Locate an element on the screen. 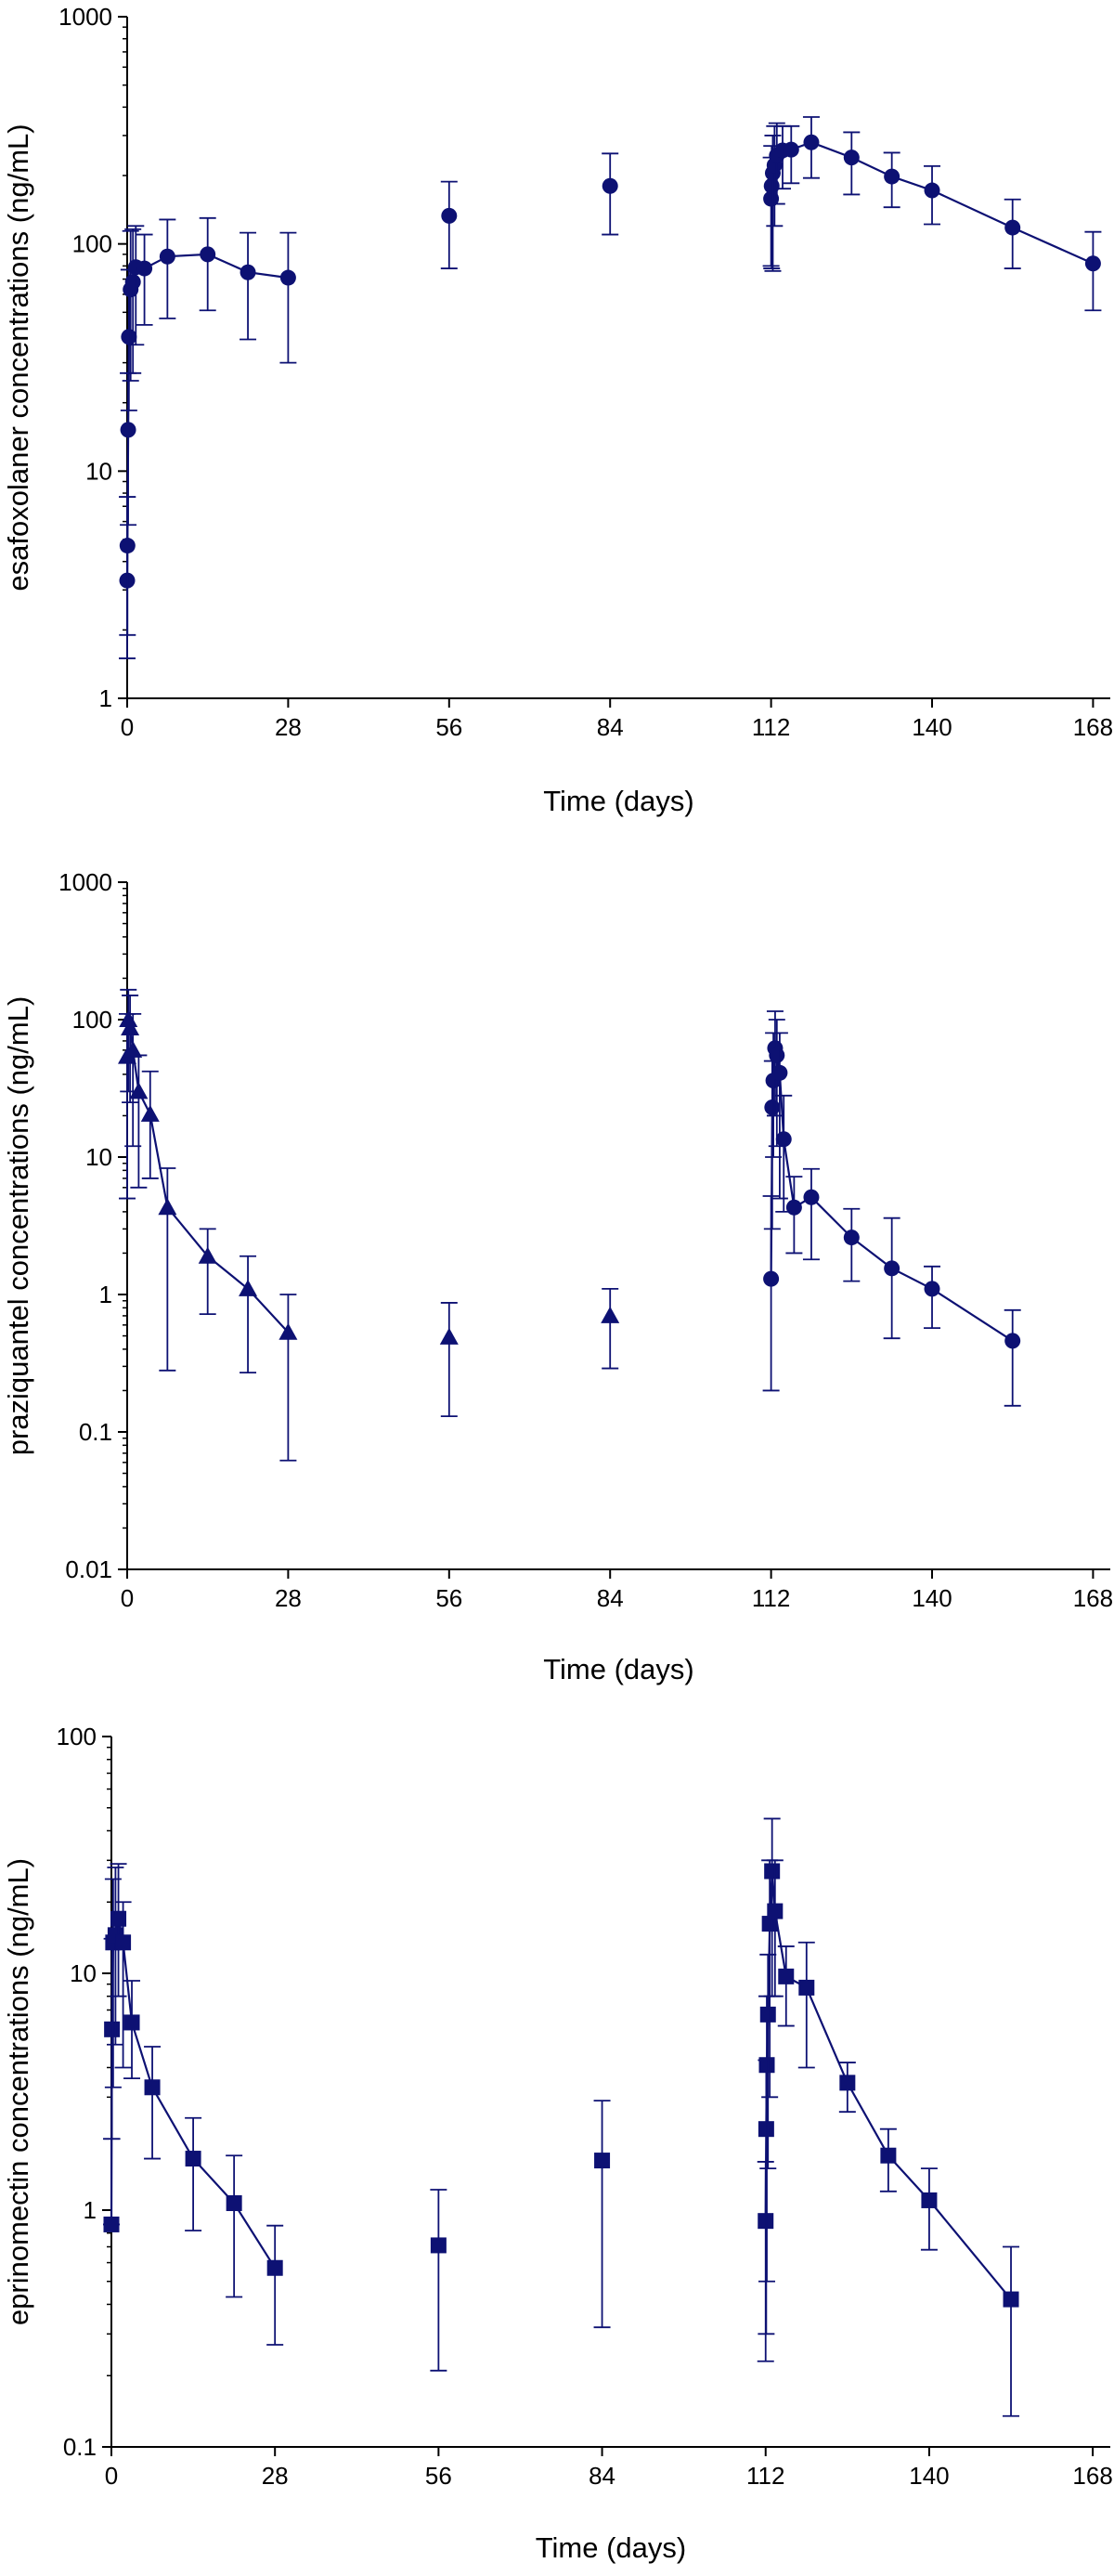  y-axis-title: esafoxolaner concentrations (ng/mL) is located at coordinates (18, 357).